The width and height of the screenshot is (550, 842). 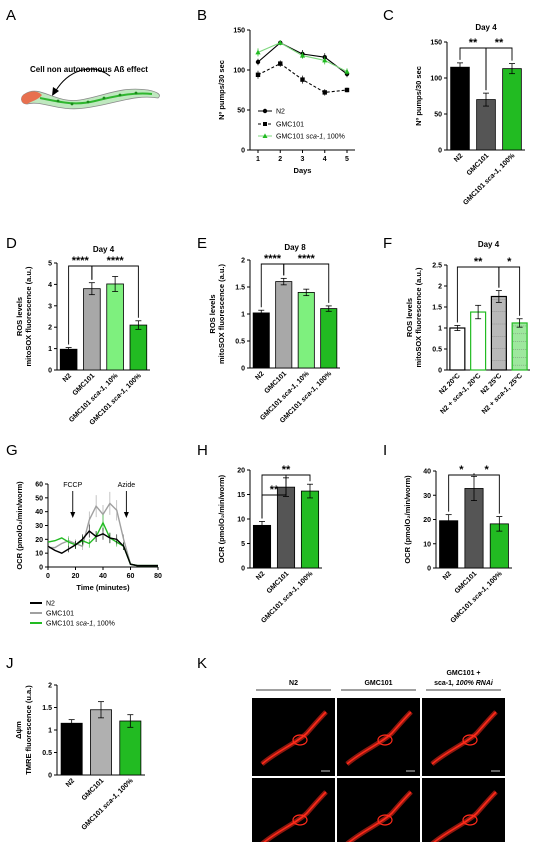 I want to click on panel-letter-g: G, so click(x=12, y=450).